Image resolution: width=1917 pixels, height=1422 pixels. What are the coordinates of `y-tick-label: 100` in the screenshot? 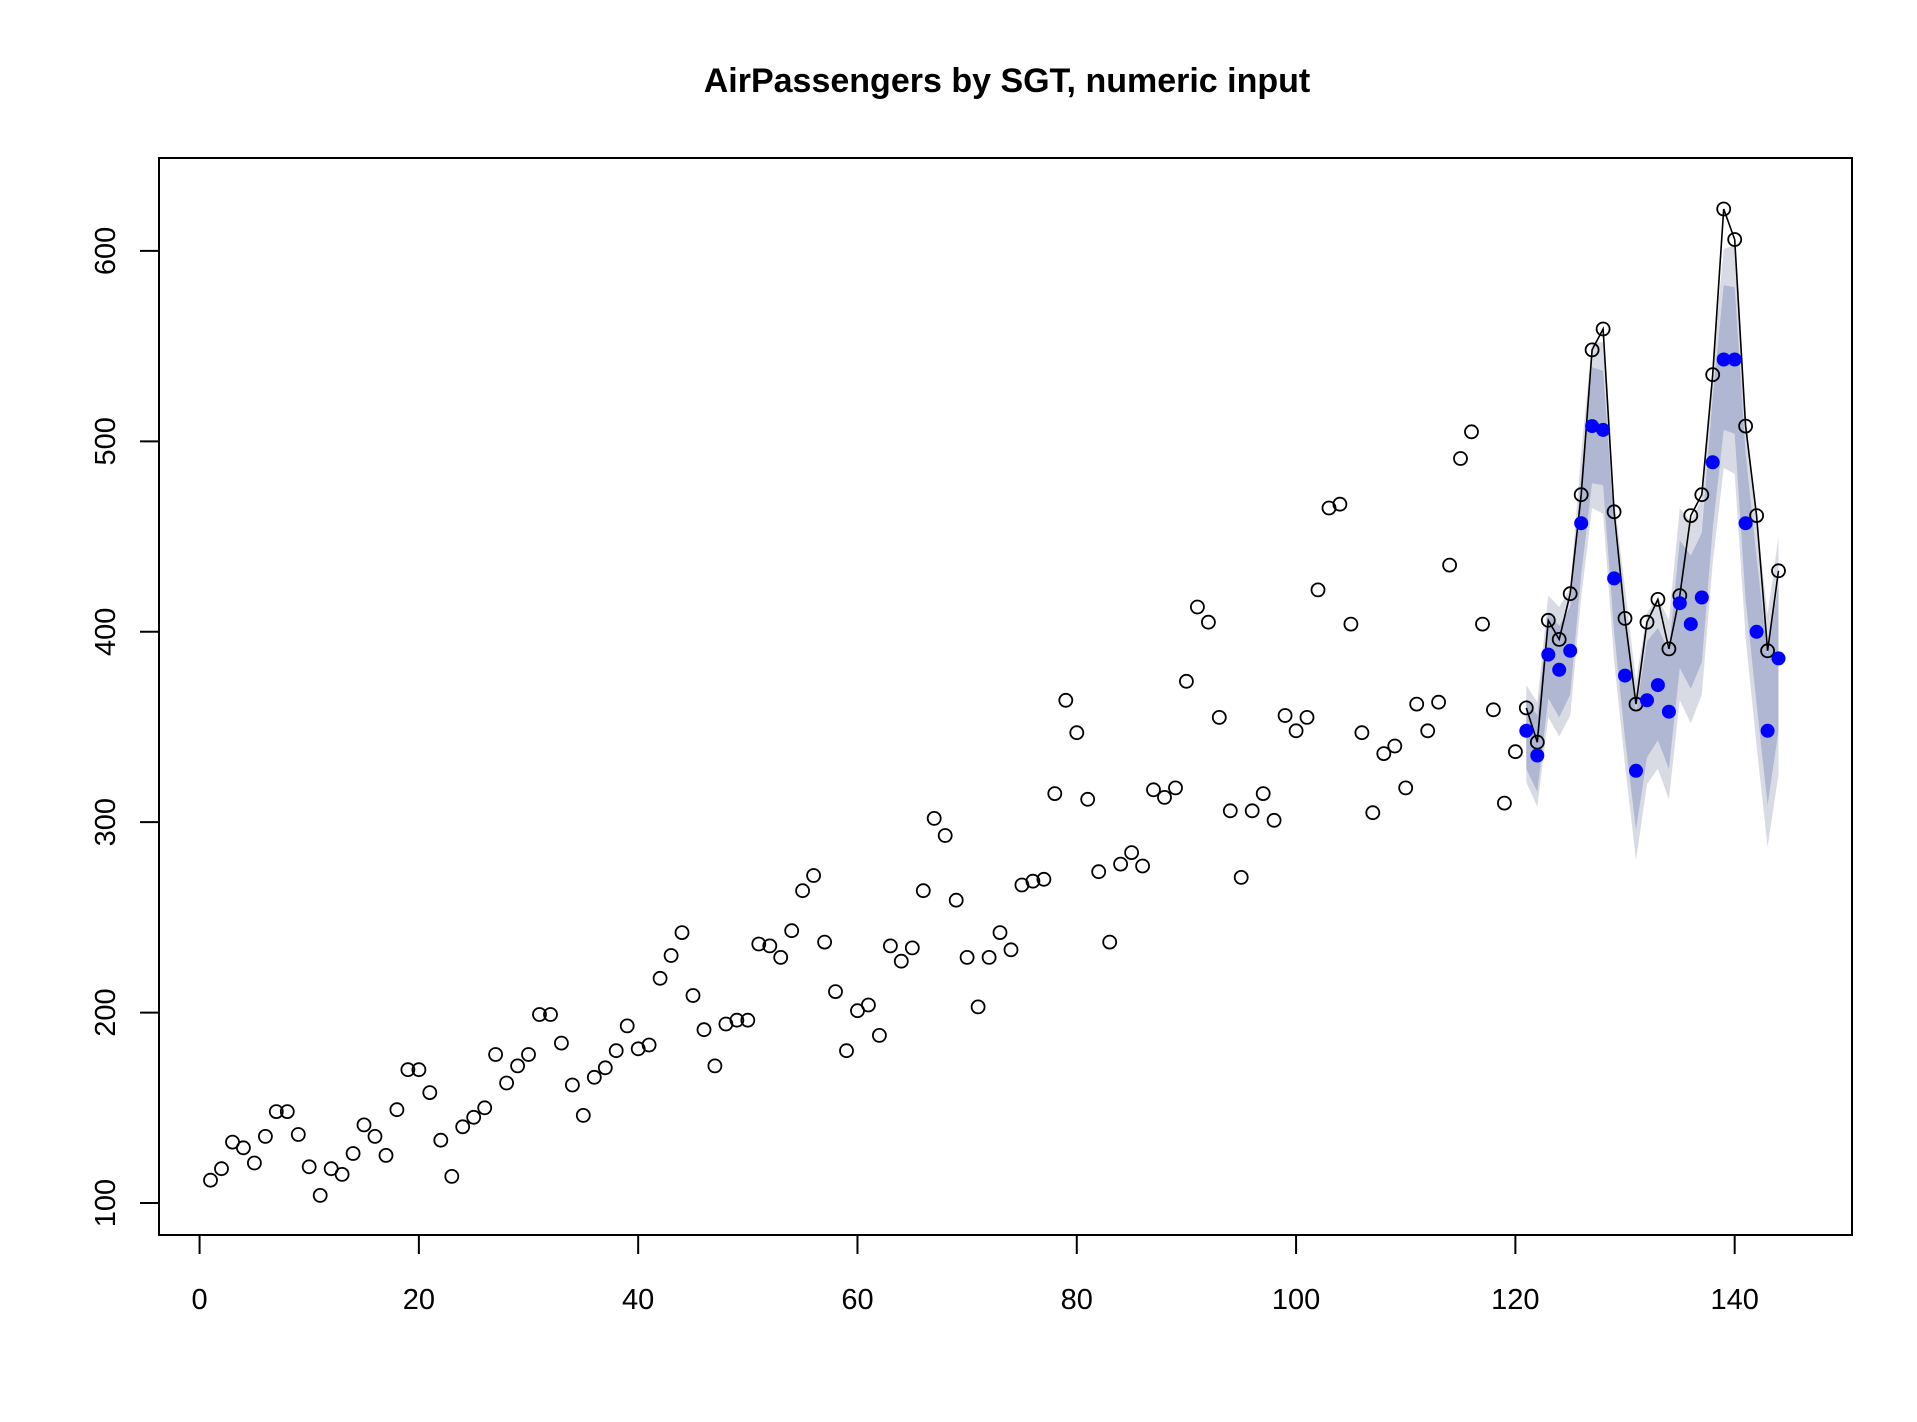 It's located at (106, 1203).